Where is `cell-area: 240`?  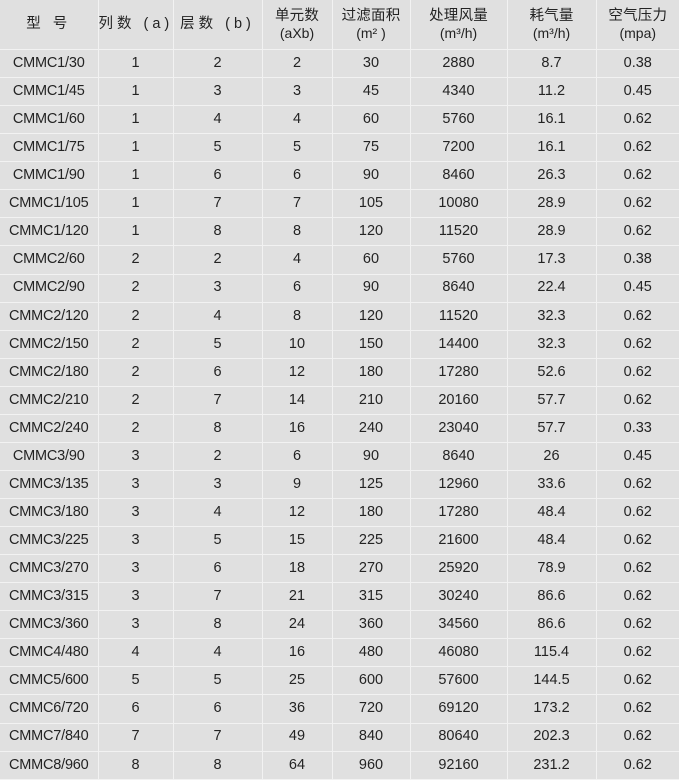
cell-area: 240 is located at coordinates (371, 428).